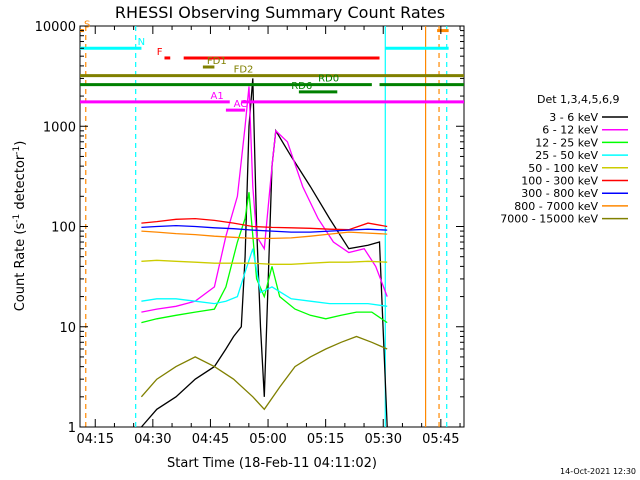 The width and height of the screenshot is (640, 480). I want to click on y-axis-label: Count Rate (s-1 detector-1), so click(20, 226).